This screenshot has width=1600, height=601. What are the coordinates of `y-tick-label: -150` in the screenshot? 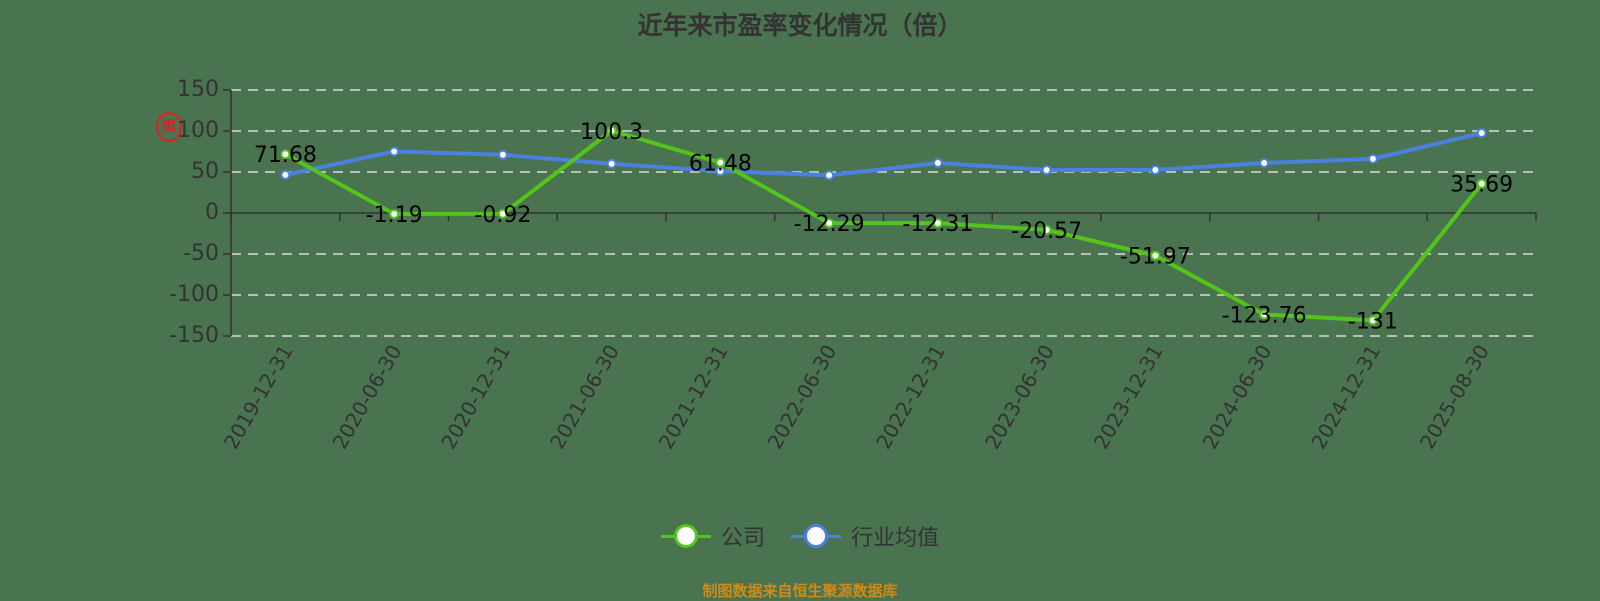 It's located at (194, 335).